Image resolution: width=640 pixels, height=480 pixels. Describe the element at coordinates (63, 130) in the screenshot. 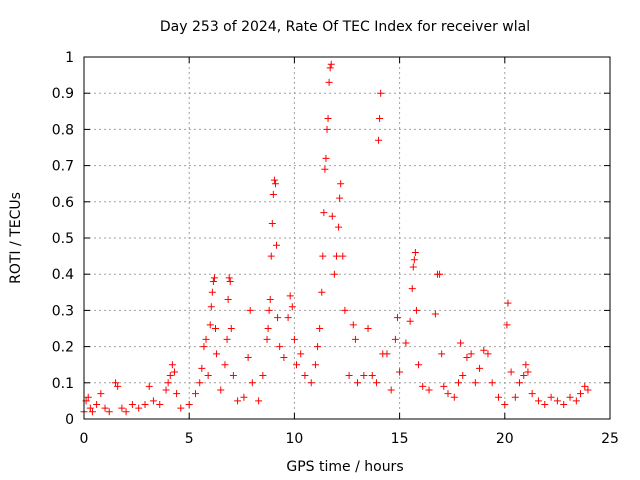

I see `y-tick-label: 0.8` at that location.